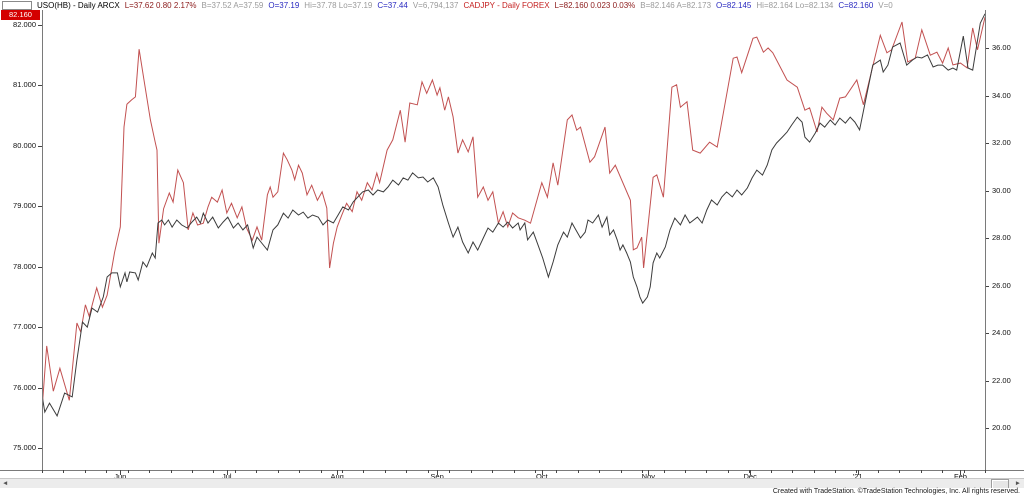  I want to click on right-axis-line, so click(985, 240).